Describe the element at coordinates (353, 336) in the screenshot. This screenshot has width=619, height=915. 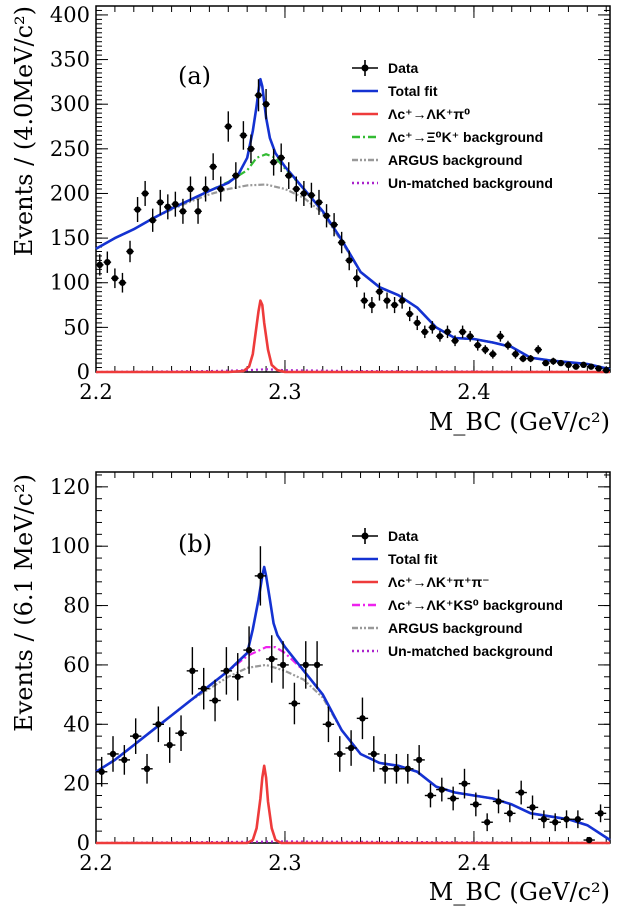
I see `series-line-c-k` at that location.